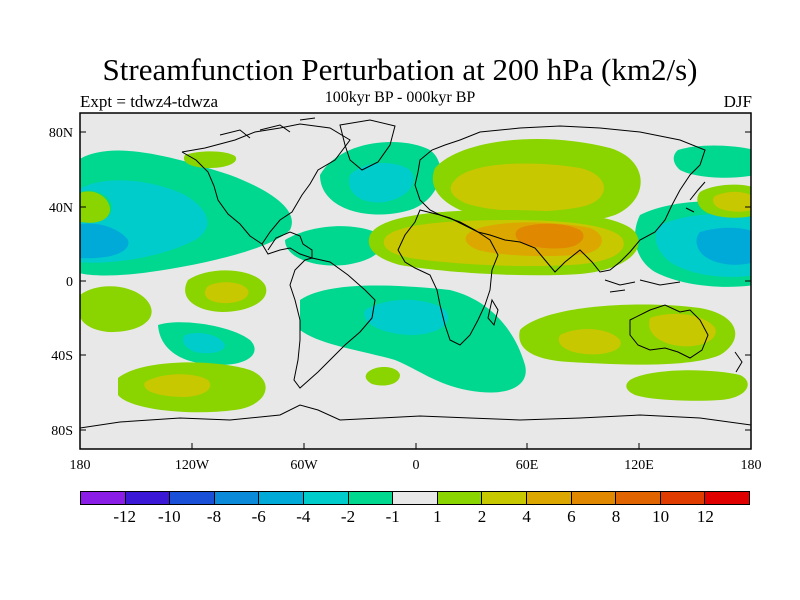 The height and width of the screenshot is (600, 800). Describe the element at coordinates (712, 161) in the screenshot. I see `contour-region-neg-arctic` at that location.